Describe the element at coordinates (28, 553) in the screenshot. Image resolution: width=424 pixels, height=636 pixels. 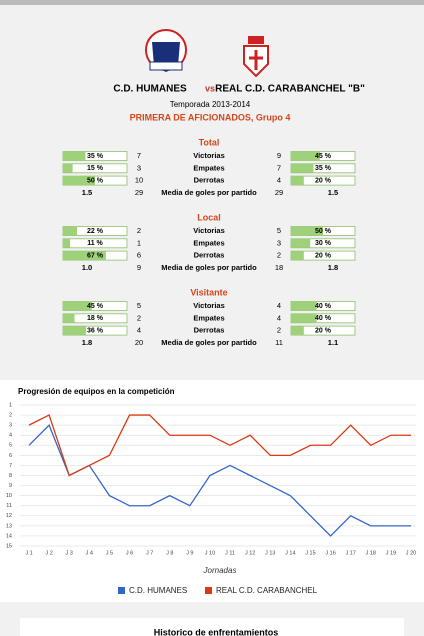
I see `x-tick-label: J 1` at that location.